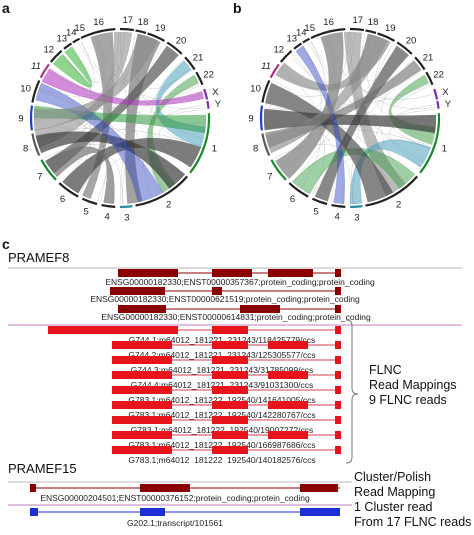  What do you see at coordinates (393, 507) in the screenshot?
I see `pramef15-side-line-3: 1 Cluster read` at bounding box center [393, 507].